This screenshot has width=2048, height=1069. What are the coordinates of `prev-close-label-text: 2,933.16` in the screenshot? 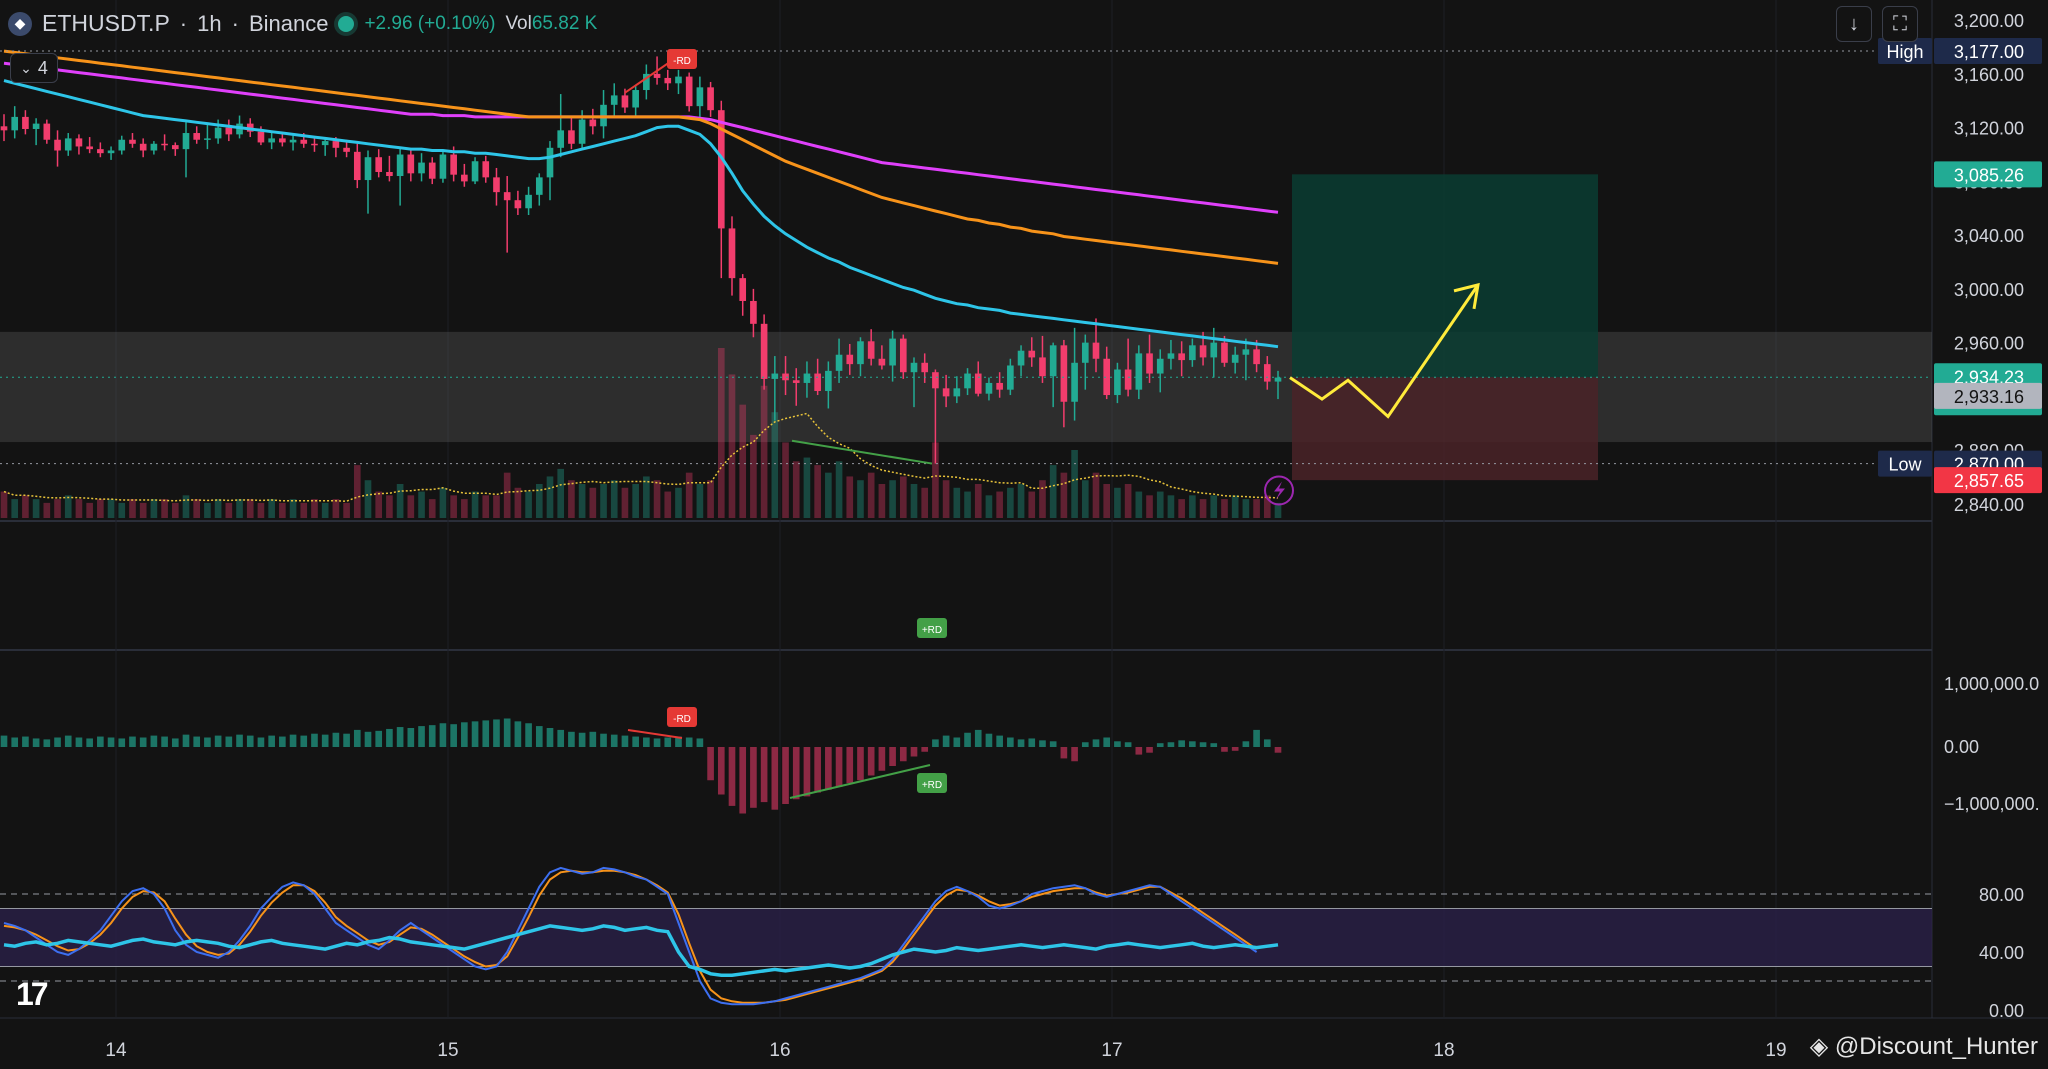 It's located at (1989, 397).